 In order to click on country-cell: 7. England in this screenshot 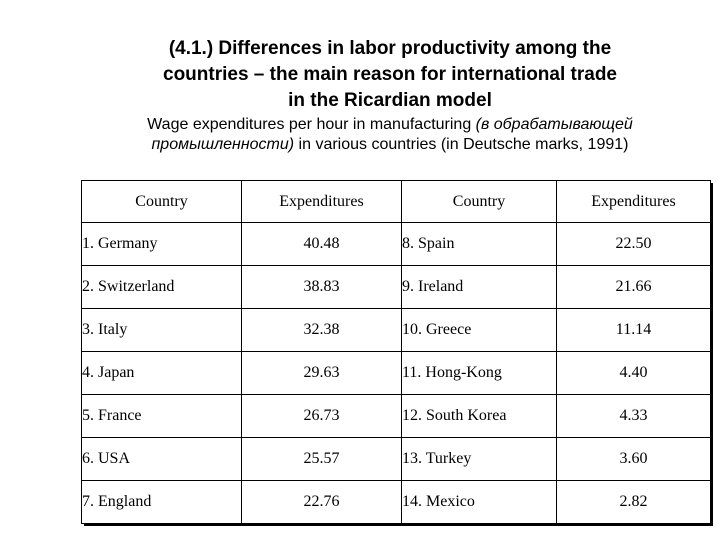, I will do `click(161, 502)`.